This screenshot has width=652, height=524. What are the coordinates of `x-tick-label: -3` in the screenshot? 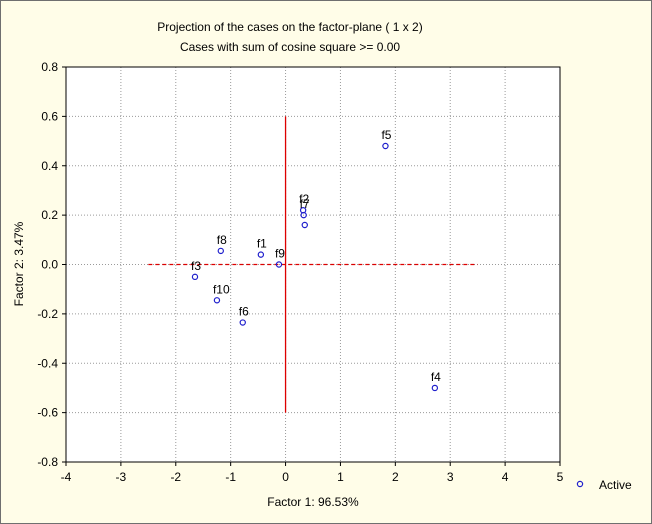 It's located at (121, 477).